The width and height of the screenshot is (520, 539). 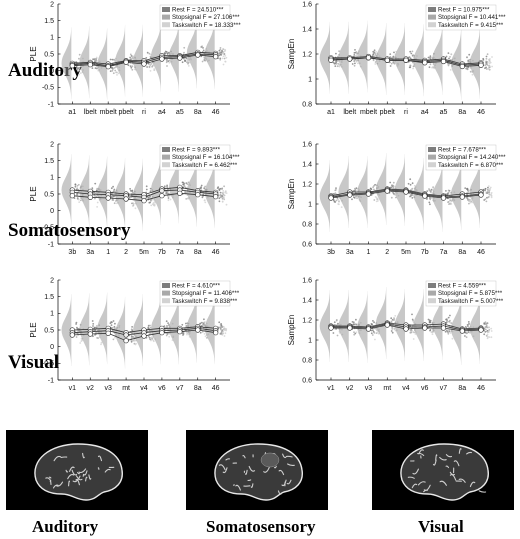 What do you see at coordinates (52, 211) in the screenshot?
I see `y-tick-label: 0` at bounding box center [52, 211].